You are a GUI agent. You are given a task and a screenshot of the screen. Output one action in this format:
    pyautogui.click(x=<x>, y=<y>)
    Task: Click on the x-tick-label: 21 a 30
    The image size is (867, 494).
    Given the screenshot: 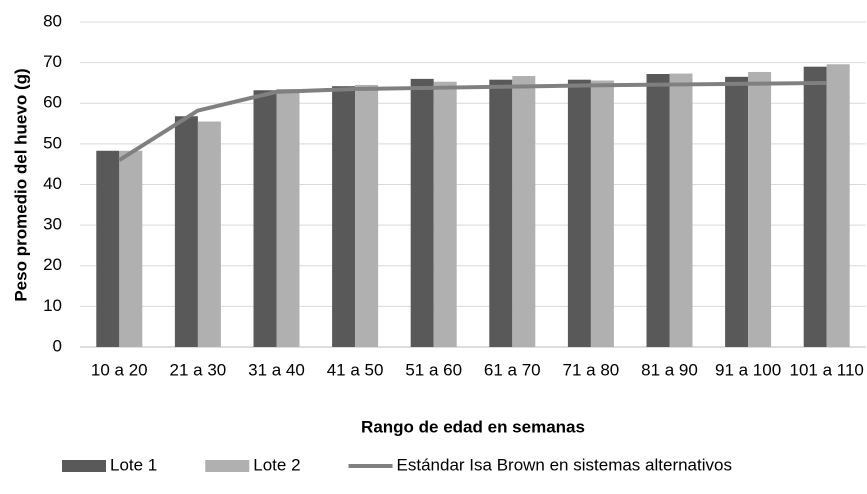 What is the action you would take?
    pyautogui.click(x=198, y=369)
    